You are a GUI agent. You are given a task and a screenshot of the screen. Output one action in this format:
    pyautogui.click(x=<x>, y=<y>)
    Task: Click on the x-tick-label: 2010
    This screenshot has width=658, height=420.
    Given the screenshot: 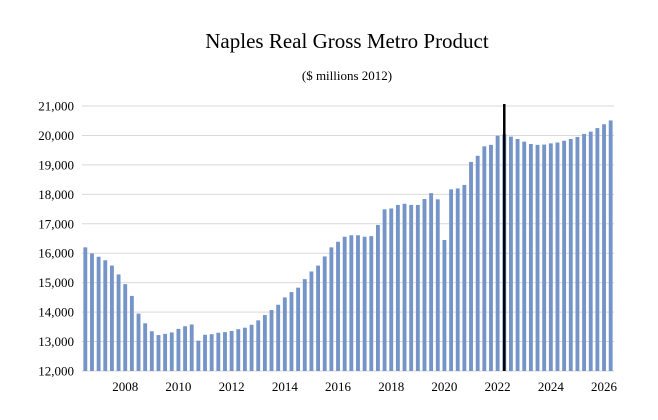 What is the action you would take?
    pyautogui.click(x=178, y=386)
    